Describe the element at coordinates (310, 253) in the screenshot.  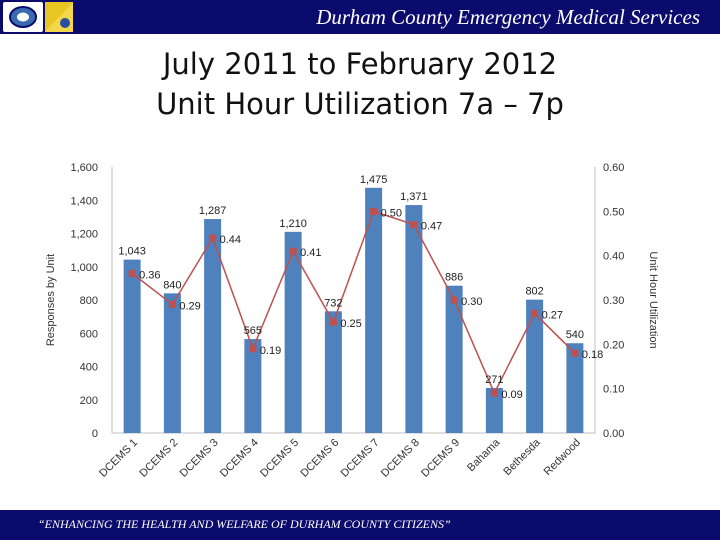
I see `line-data-label: 0.41` at that location.